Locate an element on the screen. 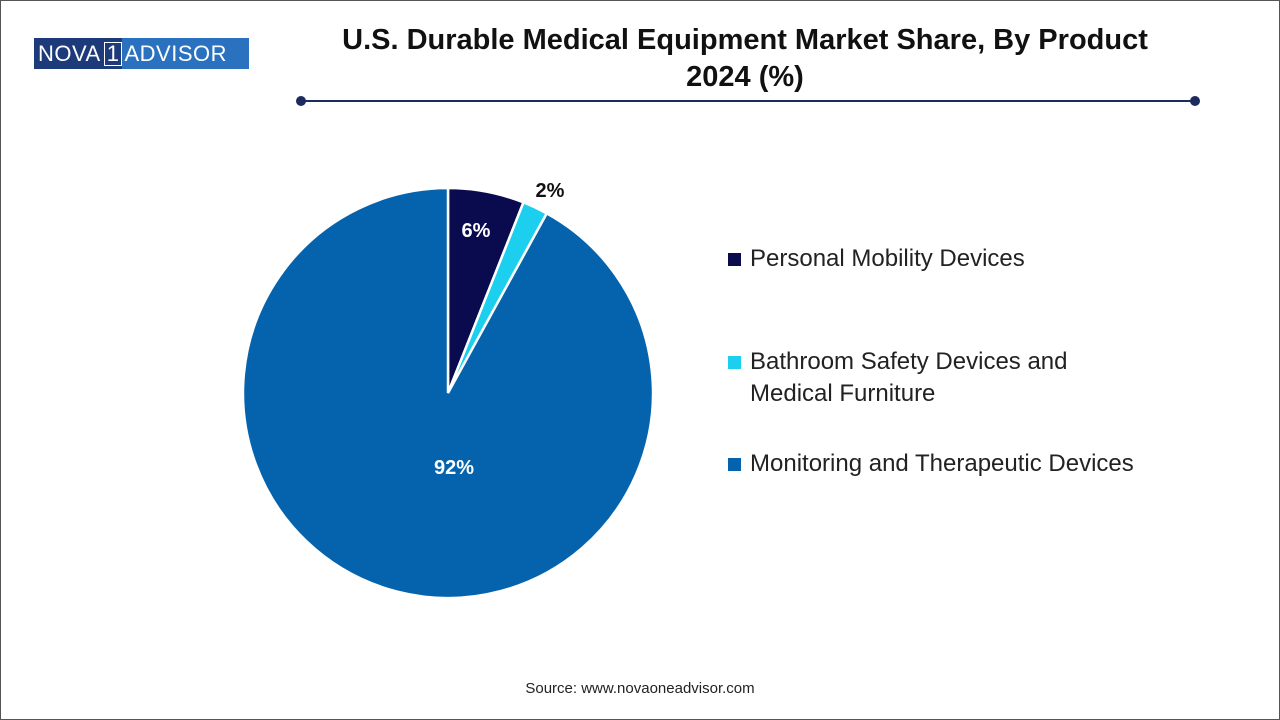  legend-item-2: Monitoring and Therapeutic Devices is located at coordinates (931, 464).